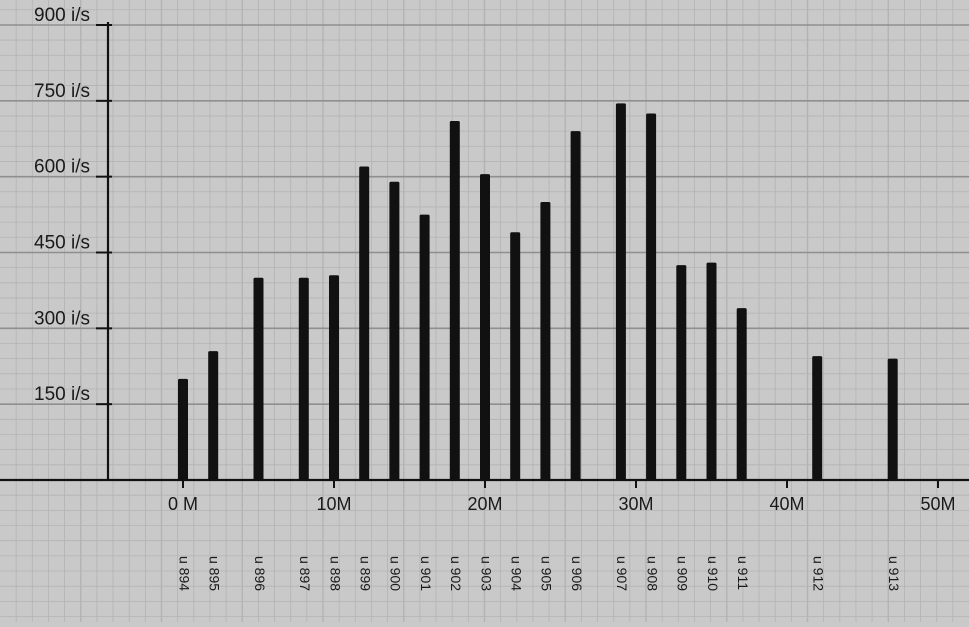 This screenshot has height=627, width=969. Describe the element at coordinates (333, 504) in the screenshot. I see `x-tick-label: 10M` at that location.